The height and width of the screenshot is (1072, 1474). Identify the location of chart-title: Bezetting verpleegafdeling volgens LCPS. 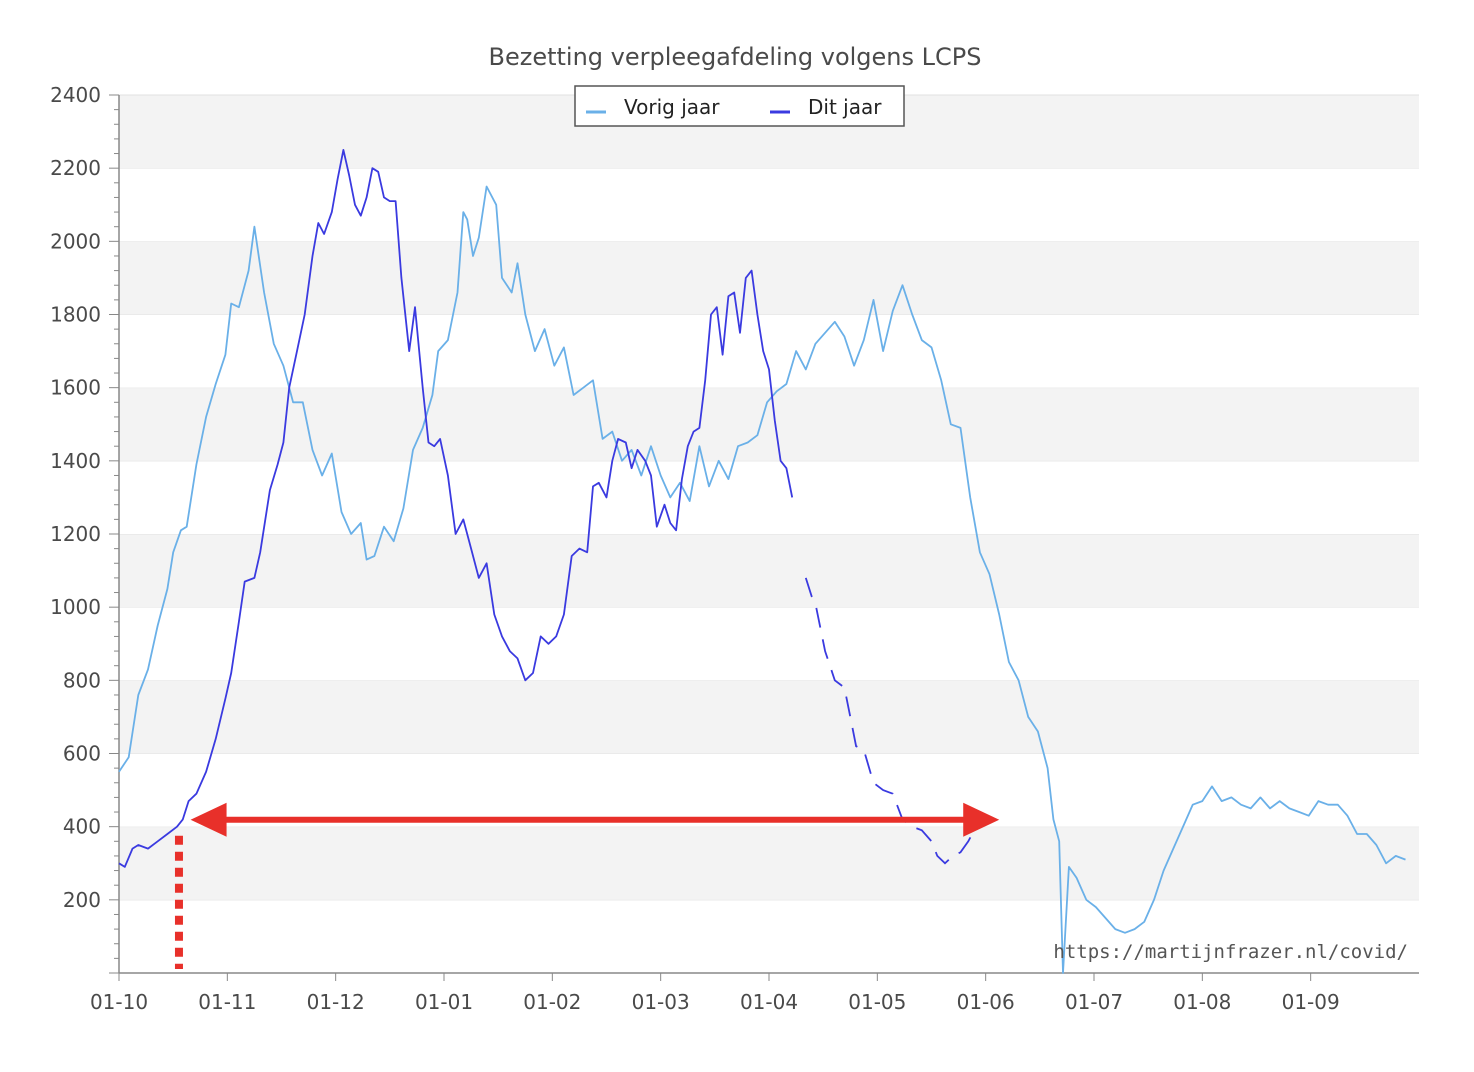
(735, 57).